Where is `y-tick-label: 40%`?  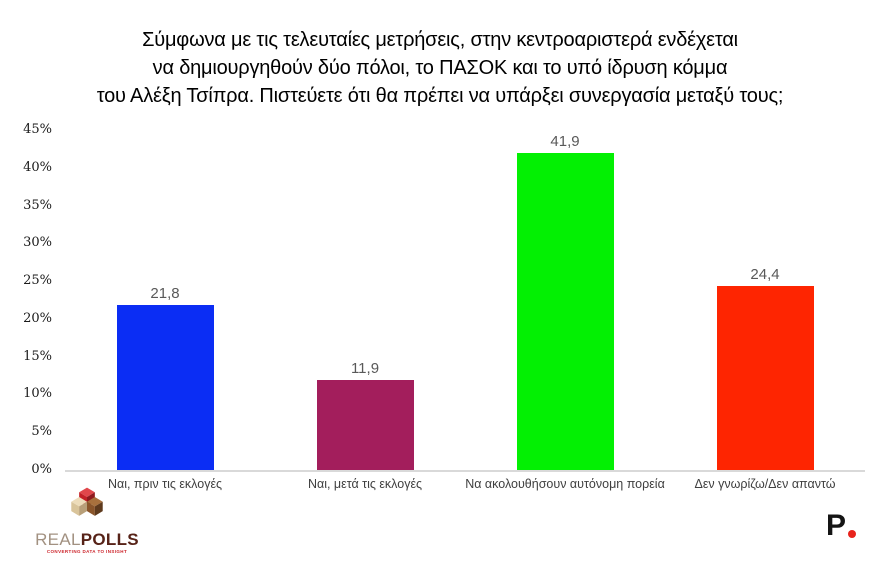 y-tick-label: 40% is located at coordinates (37, 167).